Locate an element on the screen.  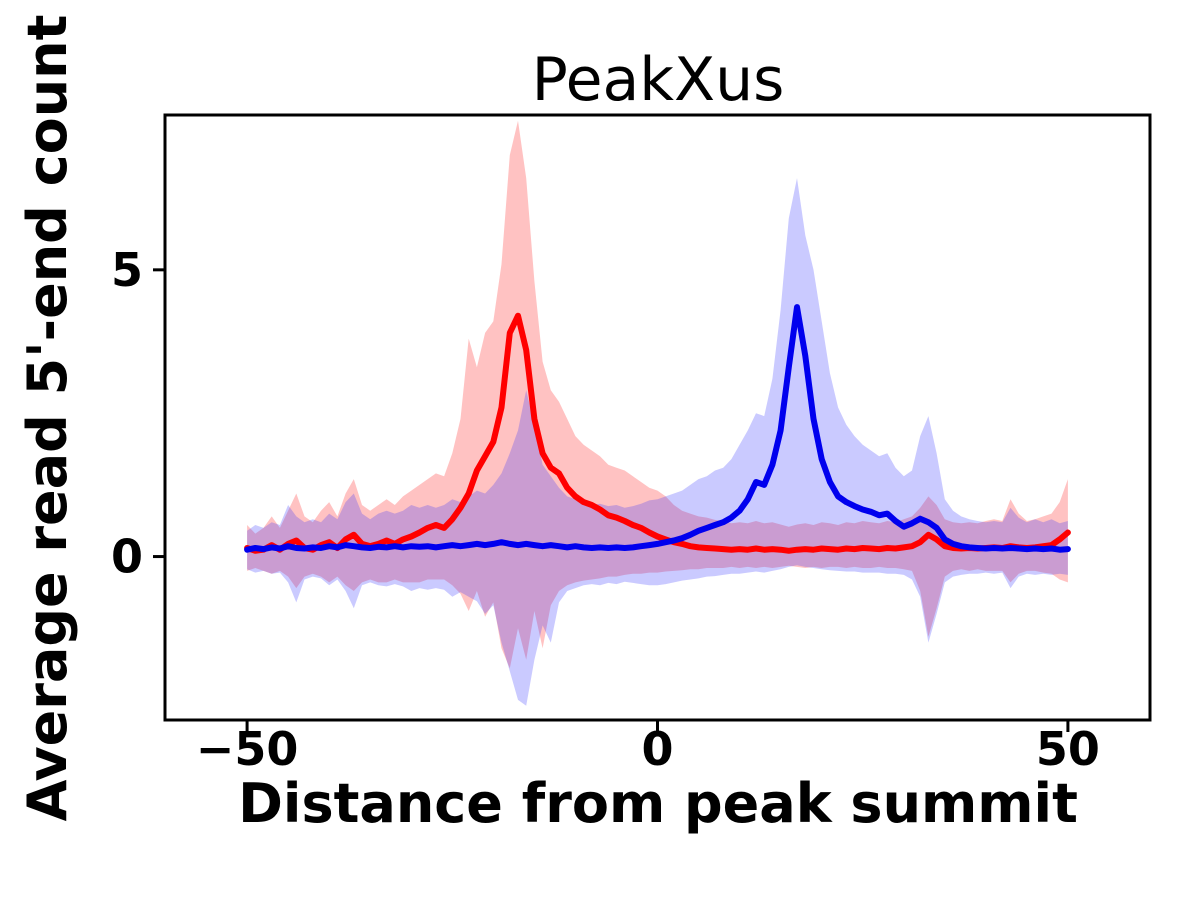
x-axis-label: Distance from peak summit is located at coordinates (658, 803).